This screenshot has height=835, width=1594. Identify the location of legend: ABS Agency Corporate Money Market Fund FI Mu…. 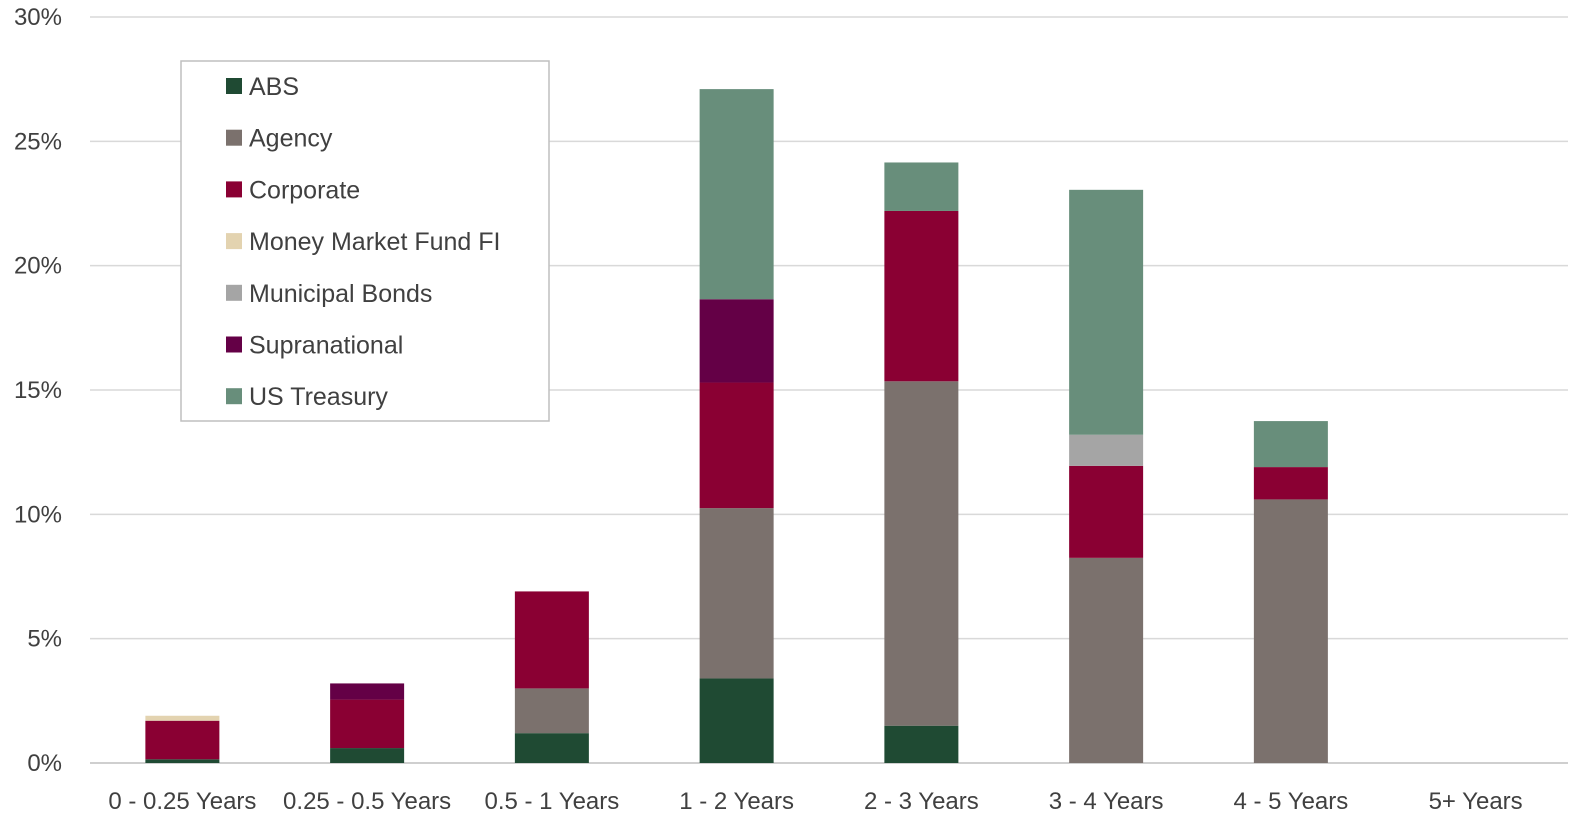
(365, 241).